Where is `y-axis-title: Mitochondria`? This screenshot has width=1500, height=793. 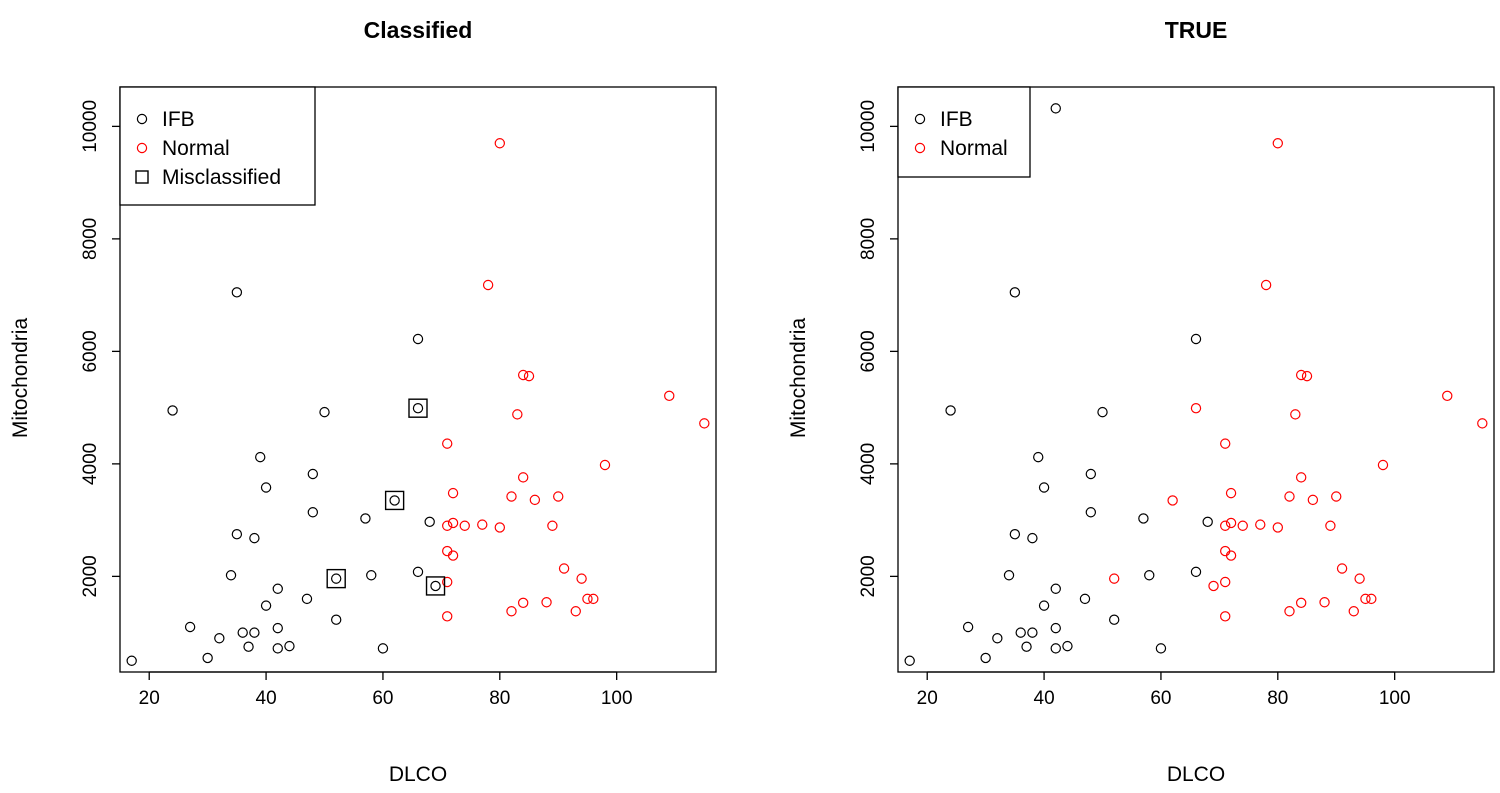
y-axis-title: Mitochondria is located at coordinates (798, 378).